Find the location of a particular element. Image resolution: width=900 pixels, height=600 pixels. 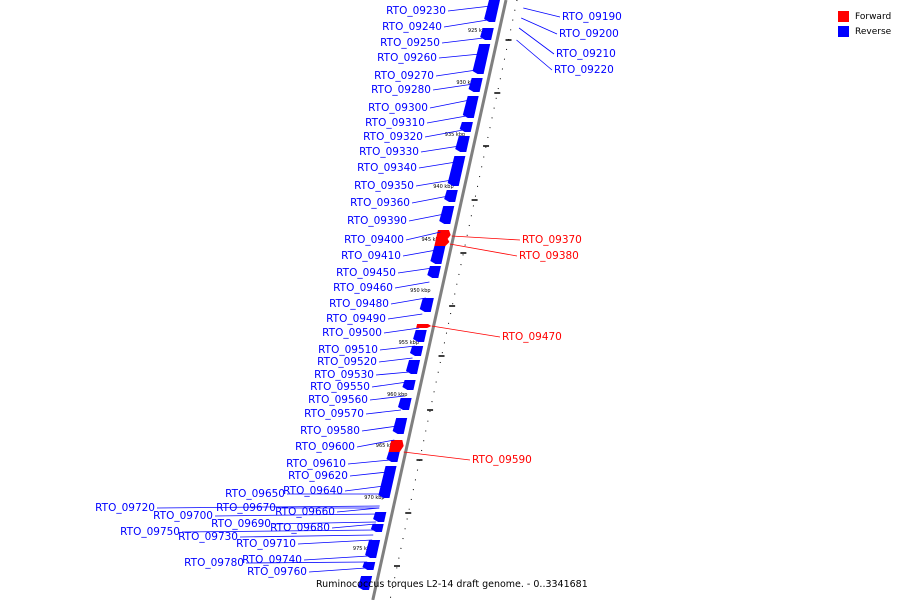

gene-label: RTO_09720 is located at coordinates (125, 508).